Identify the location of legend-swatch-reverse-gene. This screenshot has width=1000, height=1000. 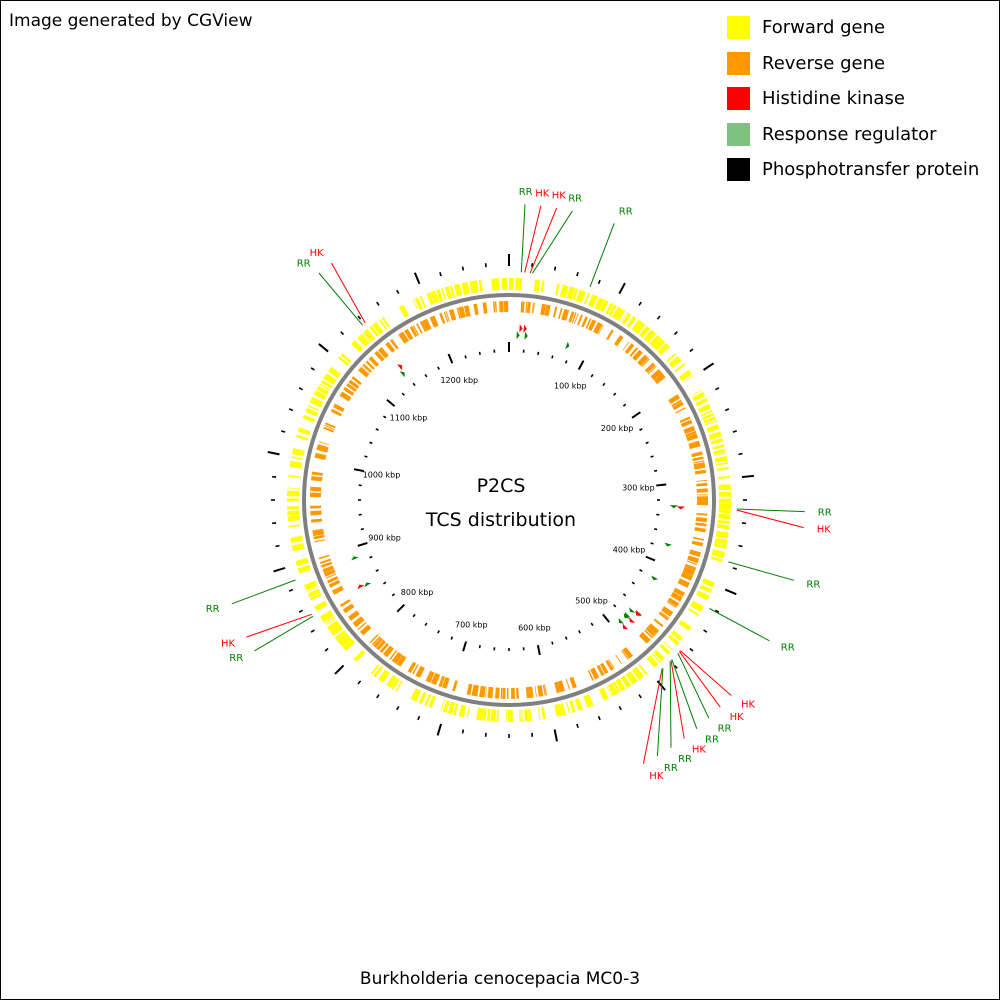
(738, 63).